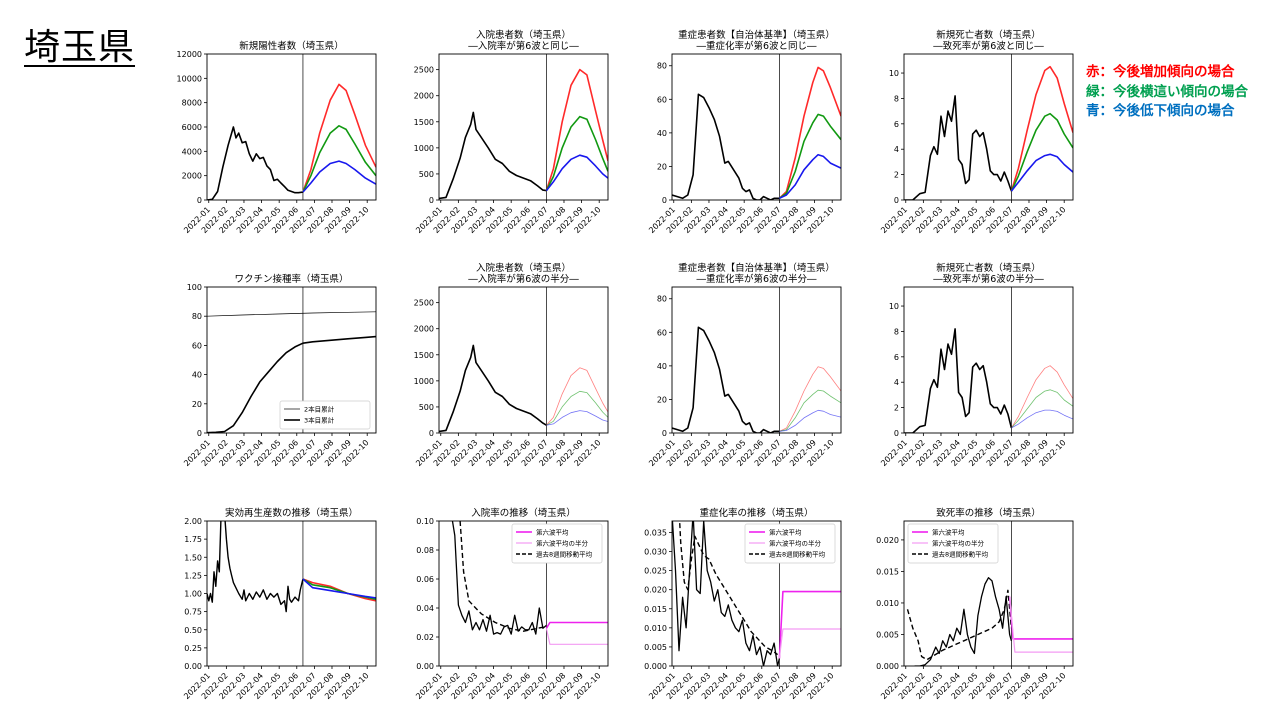 This screenshot has width=1280, height=720. Describe the element at coordinates (896, 408) in the screenshot. I see `y-tick-label: 2` at that location.